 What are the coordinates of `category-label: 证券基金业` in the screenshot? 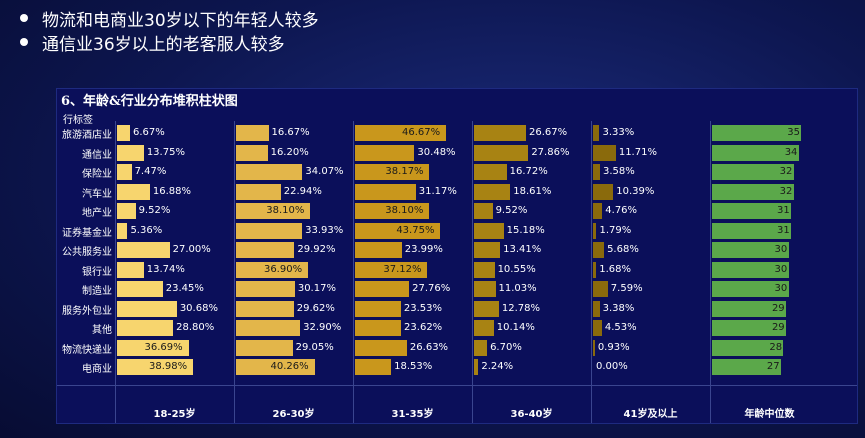 It's located at (87, 233).